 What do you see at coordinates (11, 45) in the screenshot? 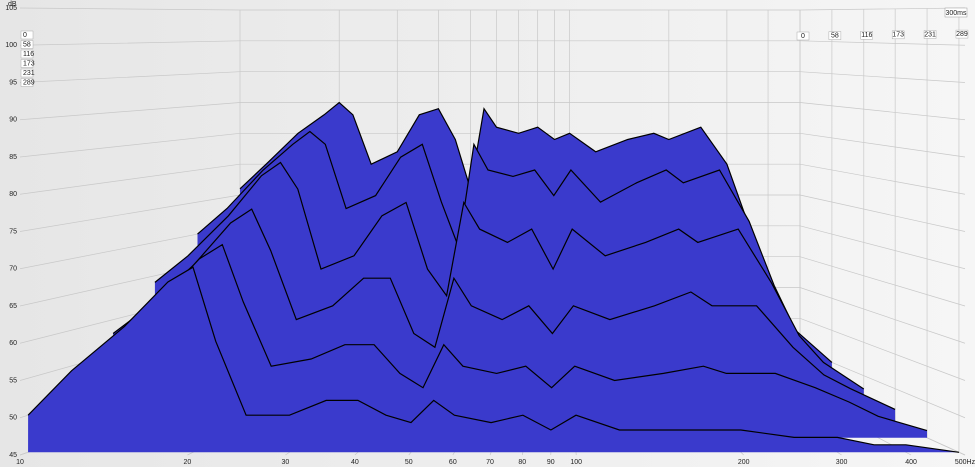
I see `y-tick-label: 100` at bounding box center [11, 45].